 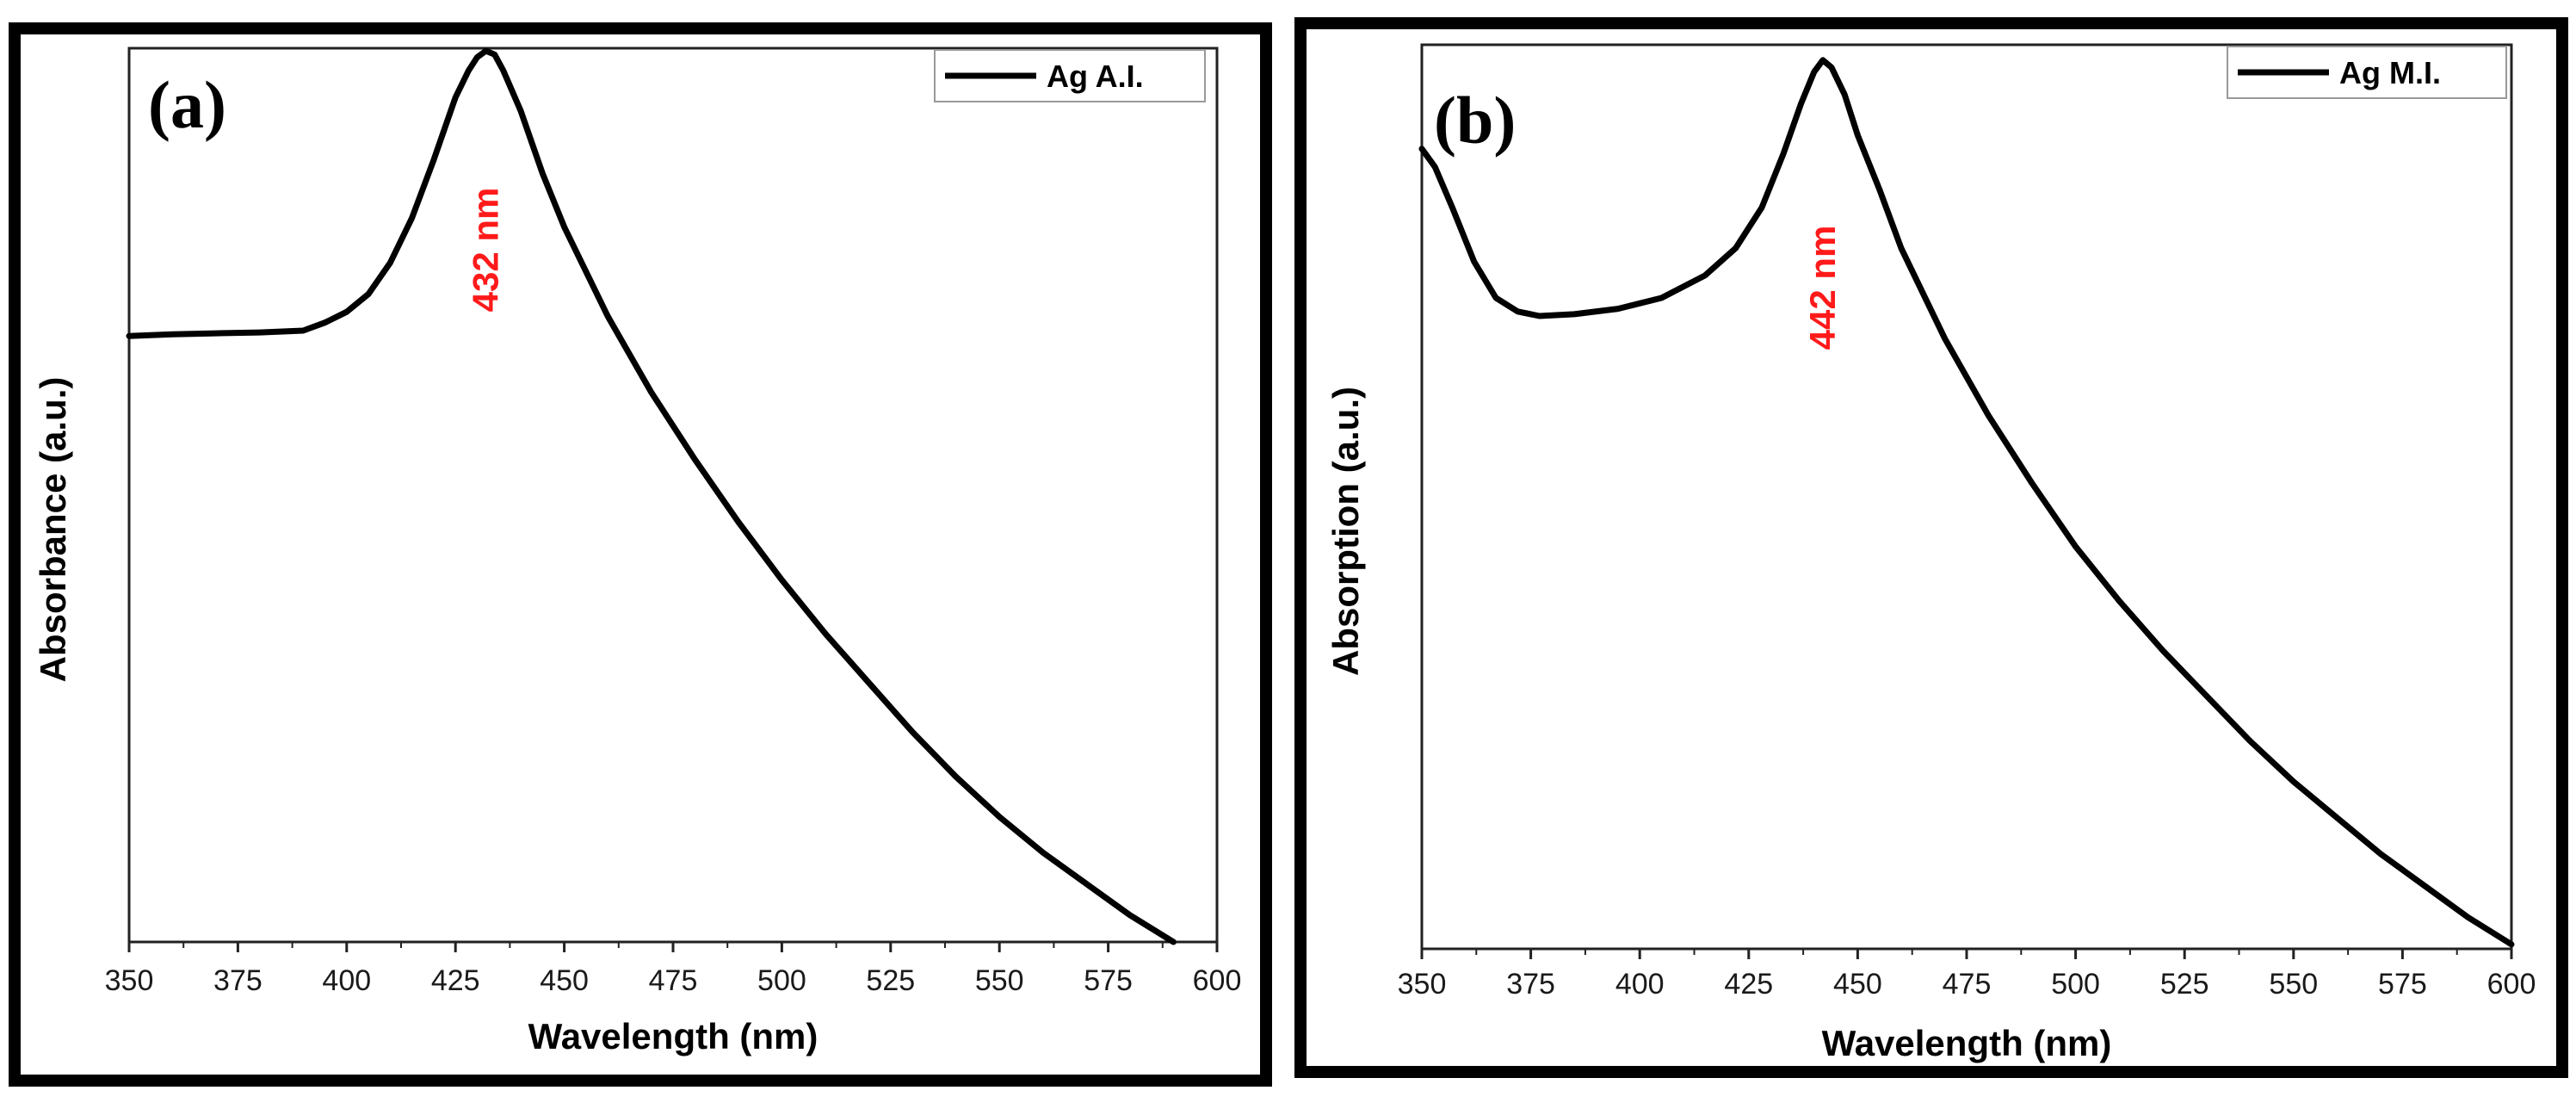 I want to click on x-tick-label-b-8: 550, so click(x=2293, y=984).